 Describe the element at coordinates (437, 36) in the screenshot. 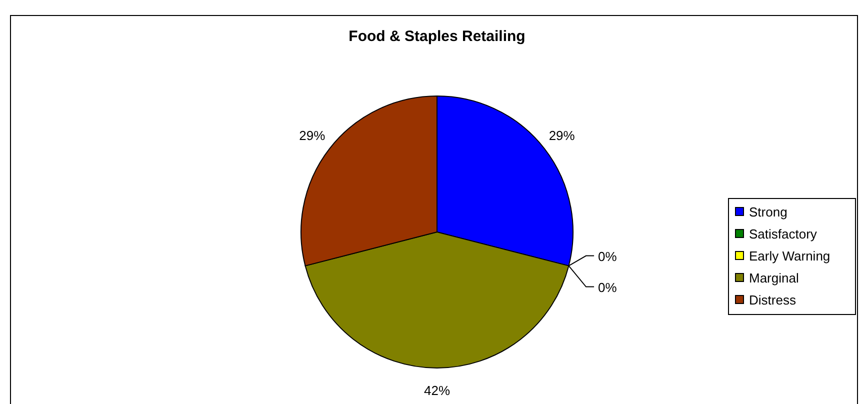

I see `chart-title: Food & Staples Retailing` at that location.